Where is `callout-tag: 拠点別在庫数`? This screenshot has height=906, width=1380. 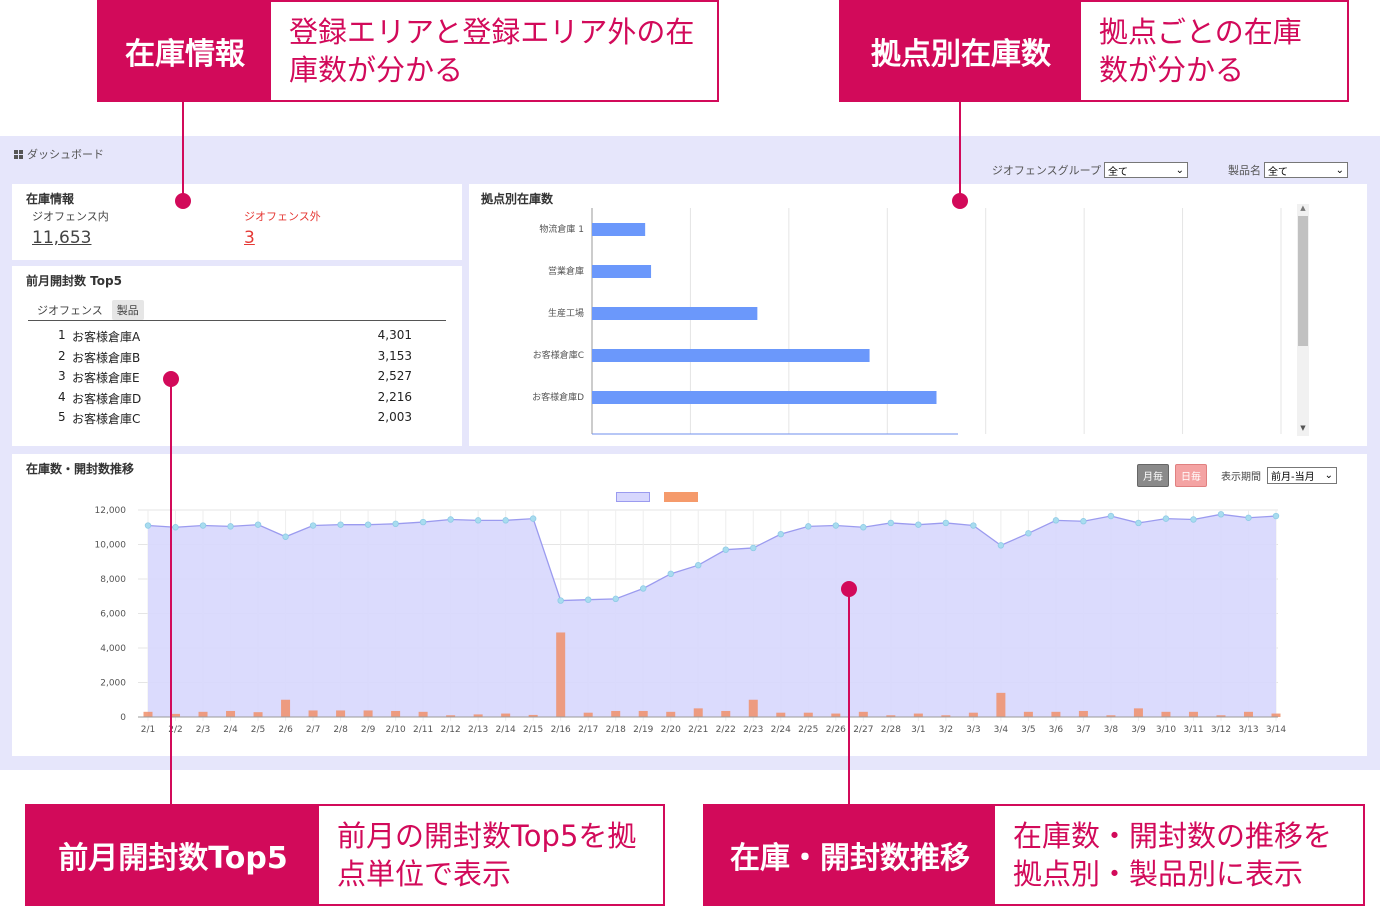
callout-tag: 拠点別在庫数 is located at coordinates (961, 51).